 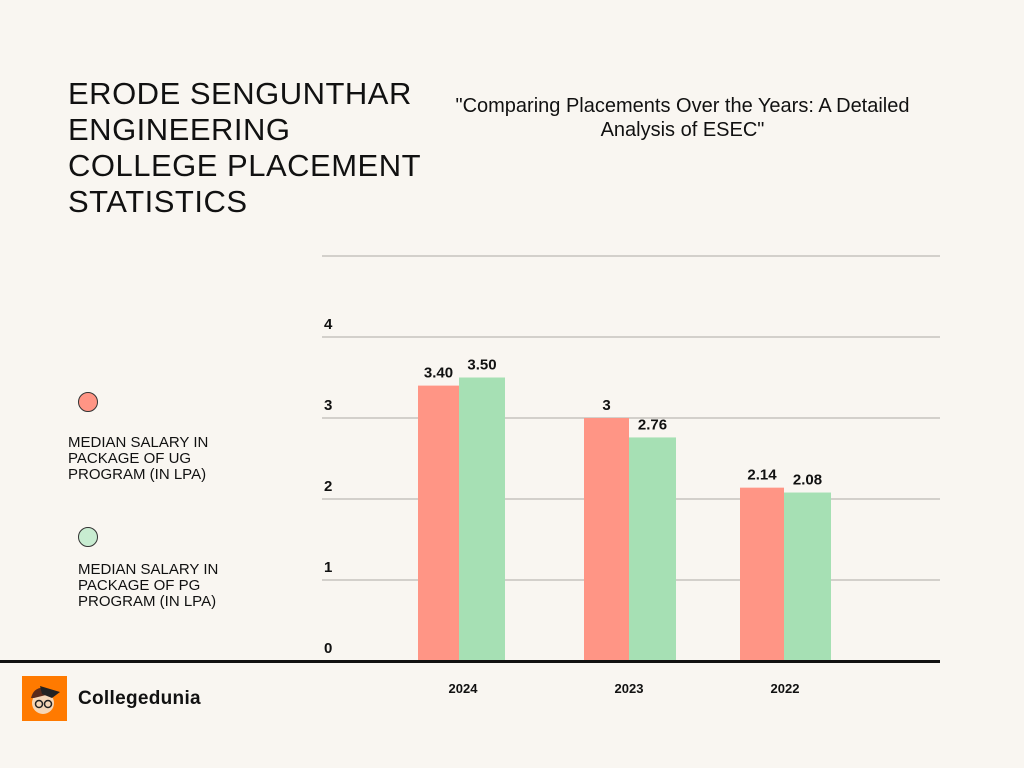 What do you see at coordinates (482, 519) in the screenshot?
I see `bar-2024-pg` at bounding box center [482, 519].